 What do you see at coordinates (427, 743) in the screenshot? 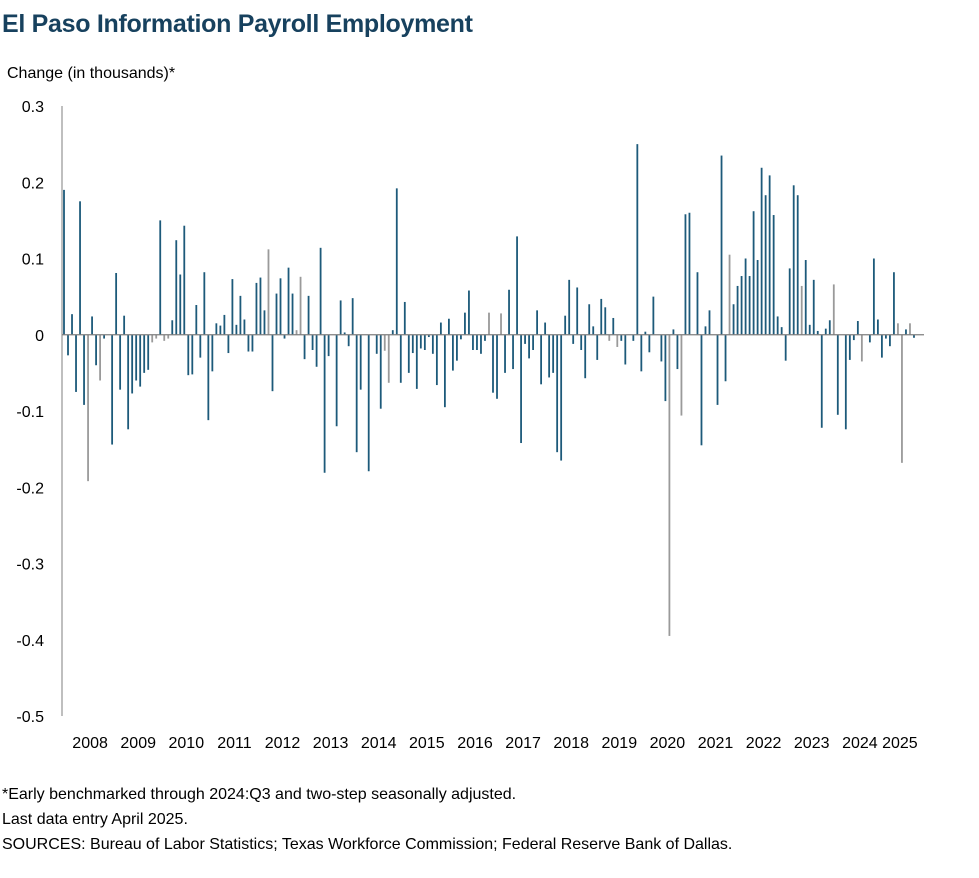
I see `x-tick-label: 2015` at bounding box center [427, 743].